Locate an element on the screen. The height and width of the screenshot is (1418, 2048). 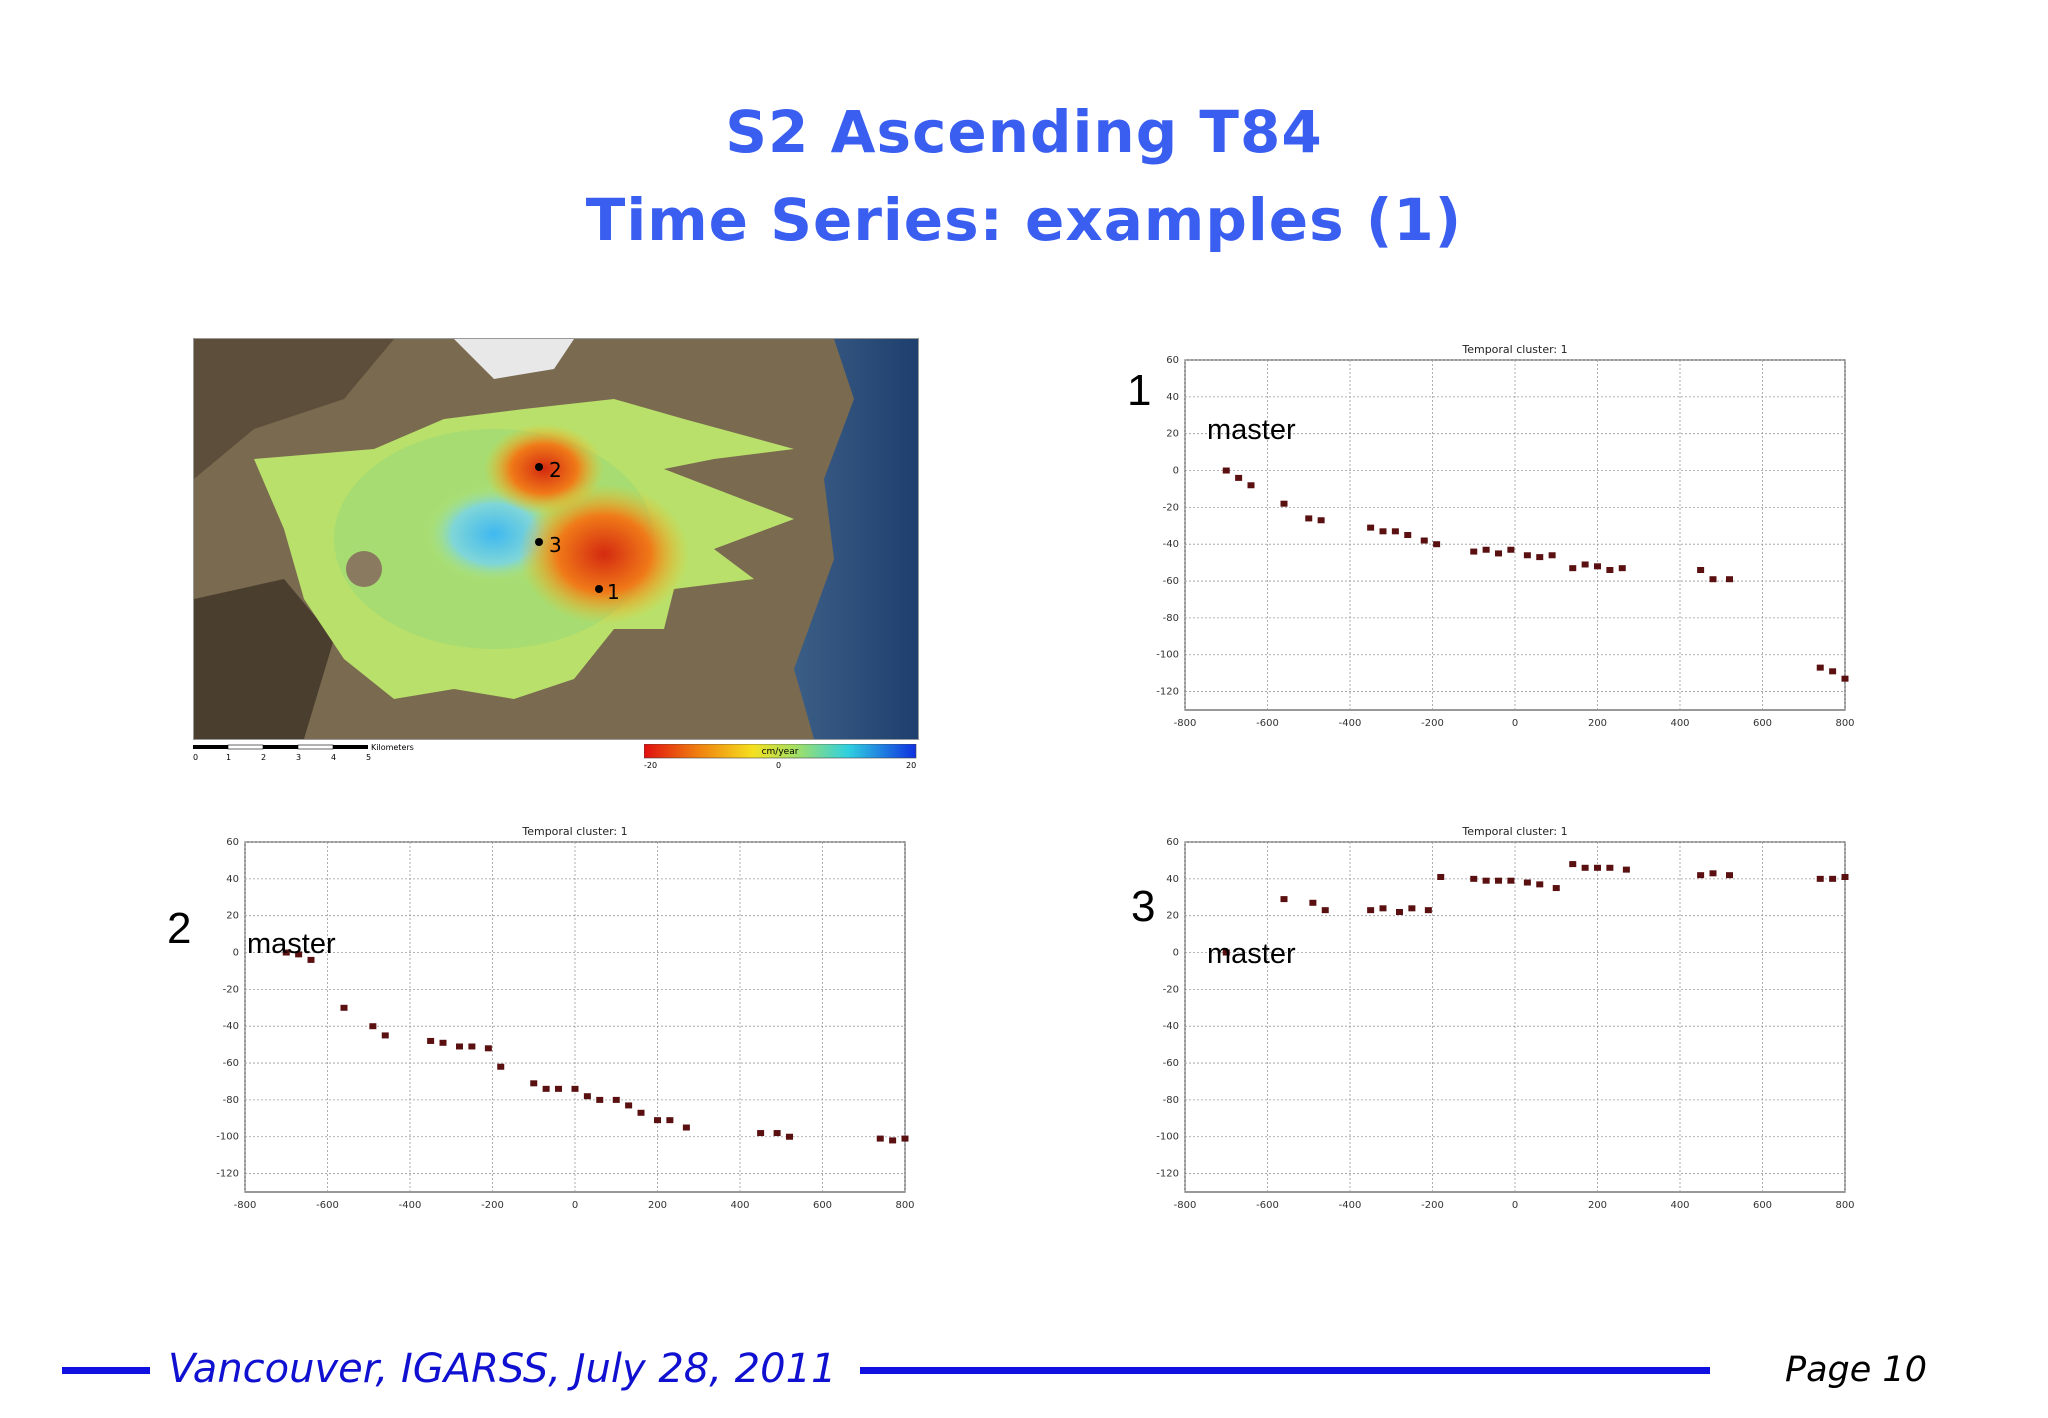
master-annotation: master is located at coordinates (1251, 954).